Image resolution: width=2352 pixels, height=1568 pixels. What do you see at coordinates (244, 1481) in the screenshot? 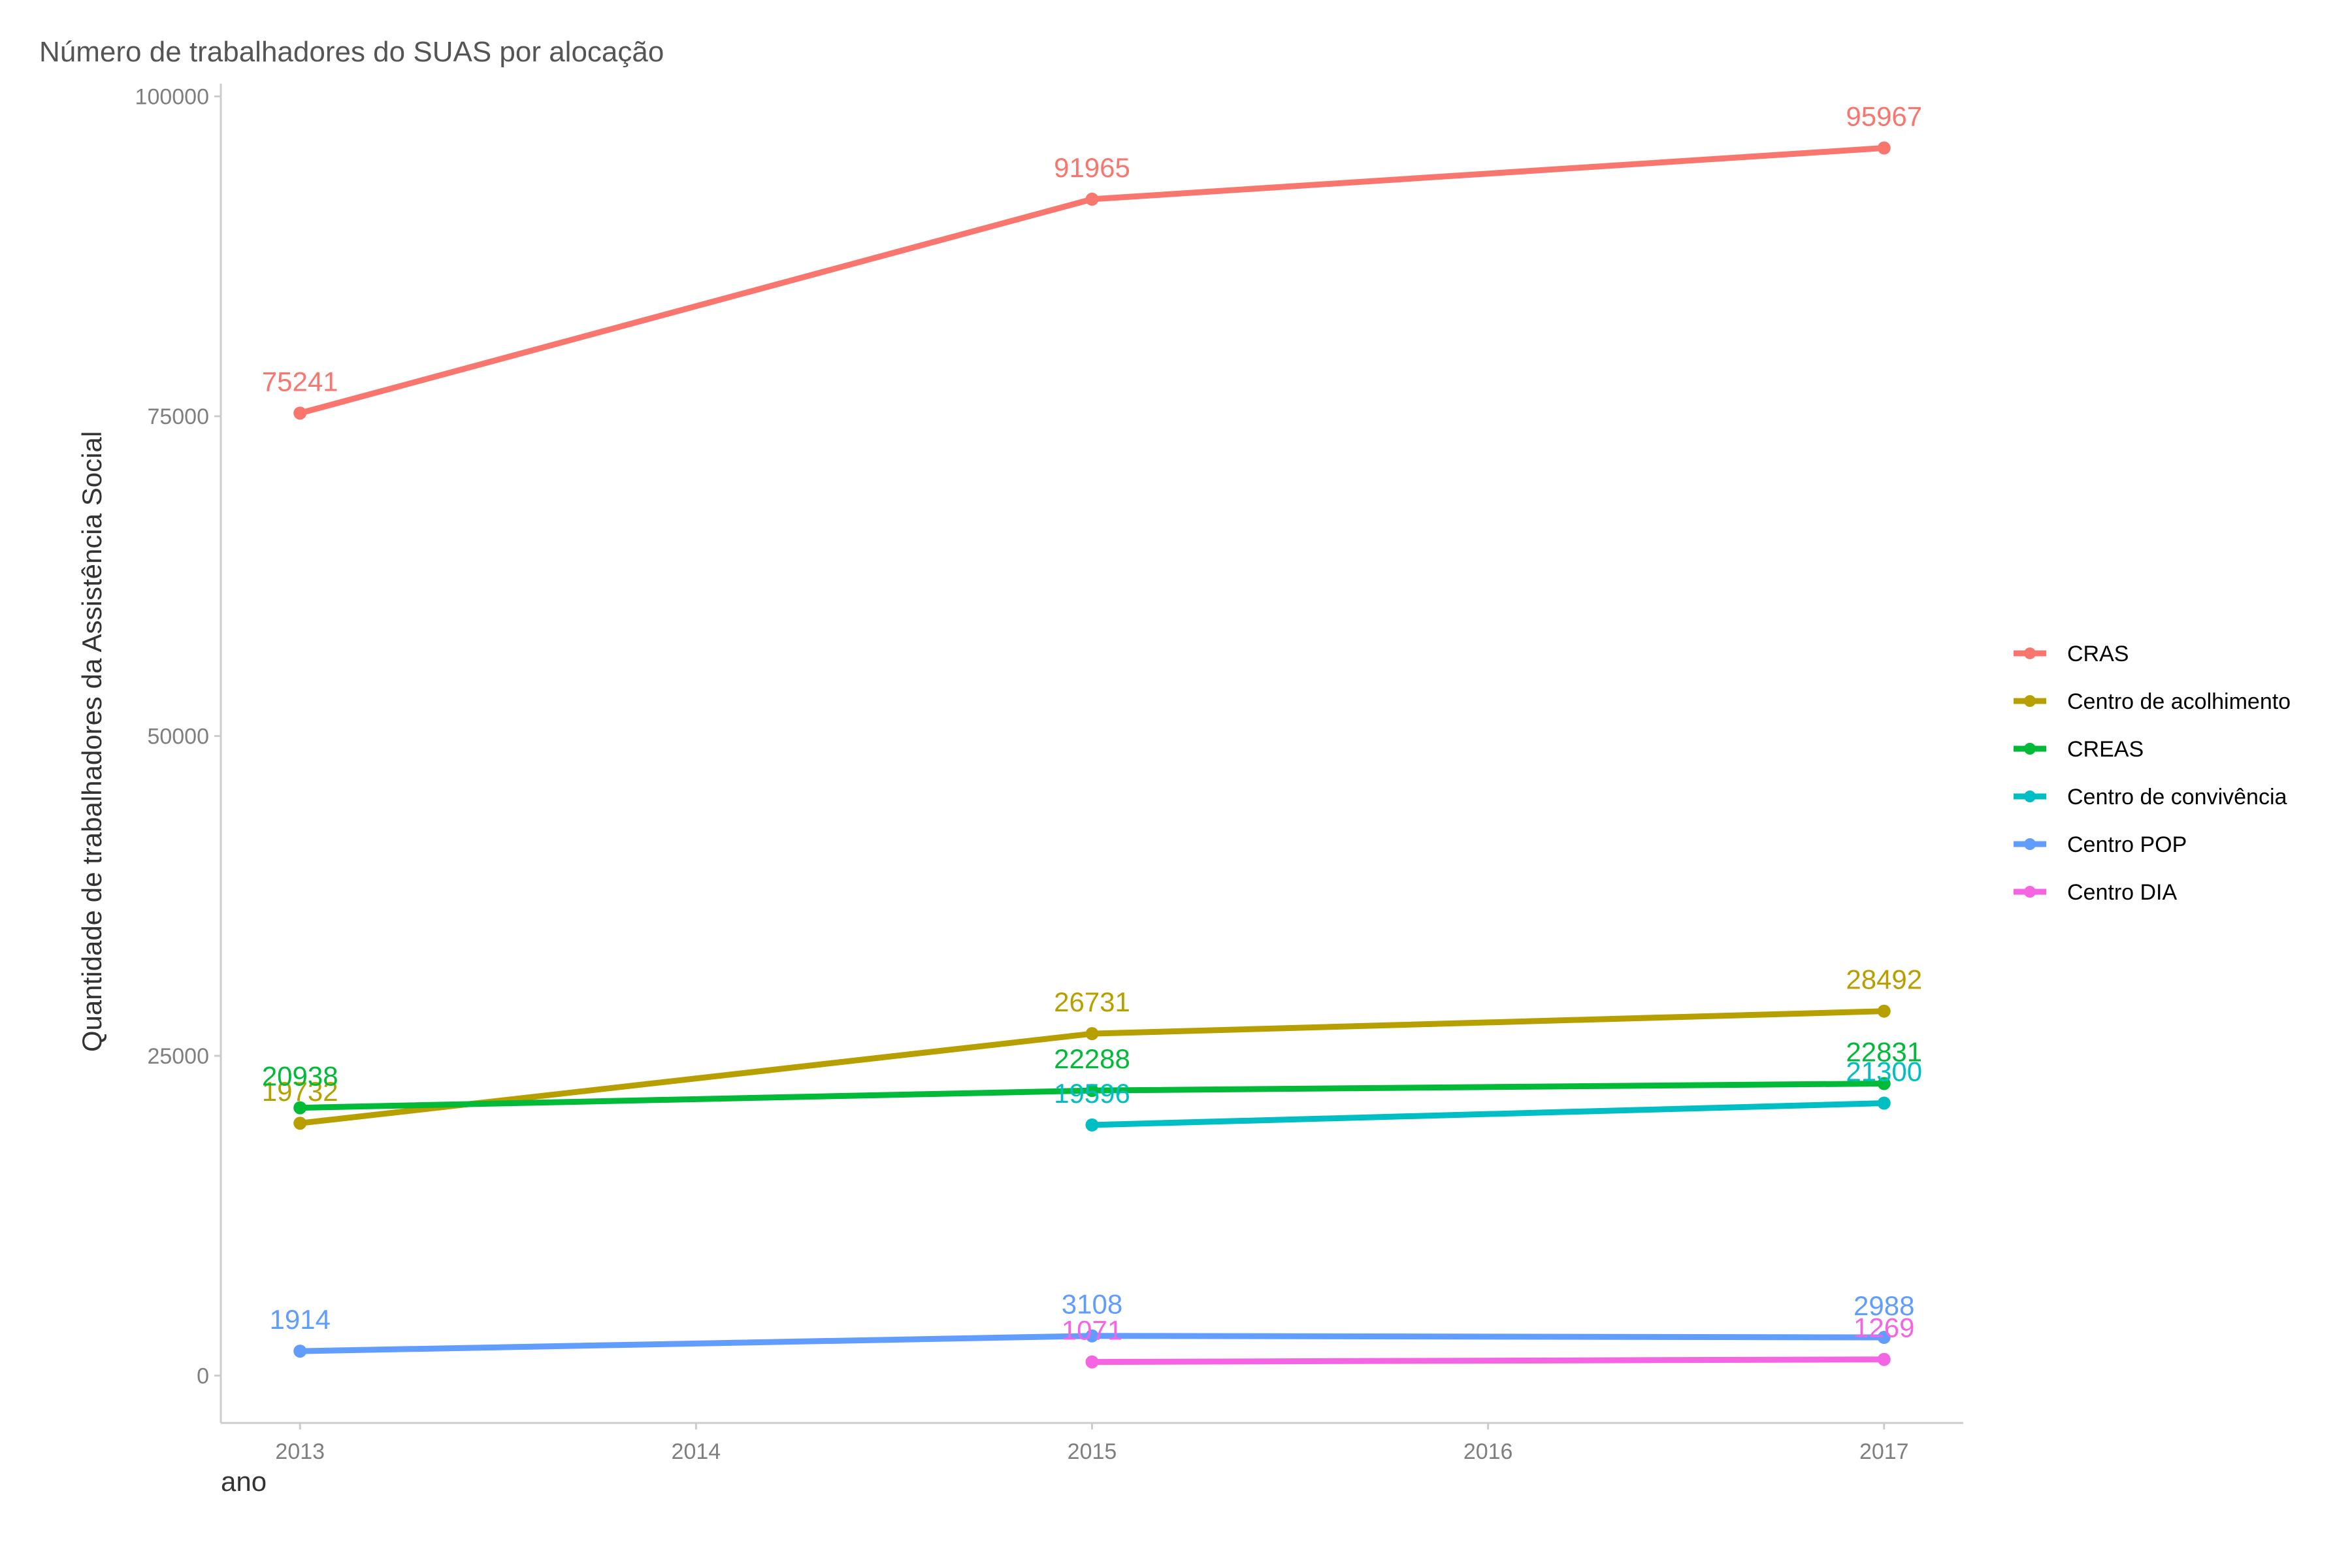
I see `x-axis-title: ano` at bounding box center [244, 1481].